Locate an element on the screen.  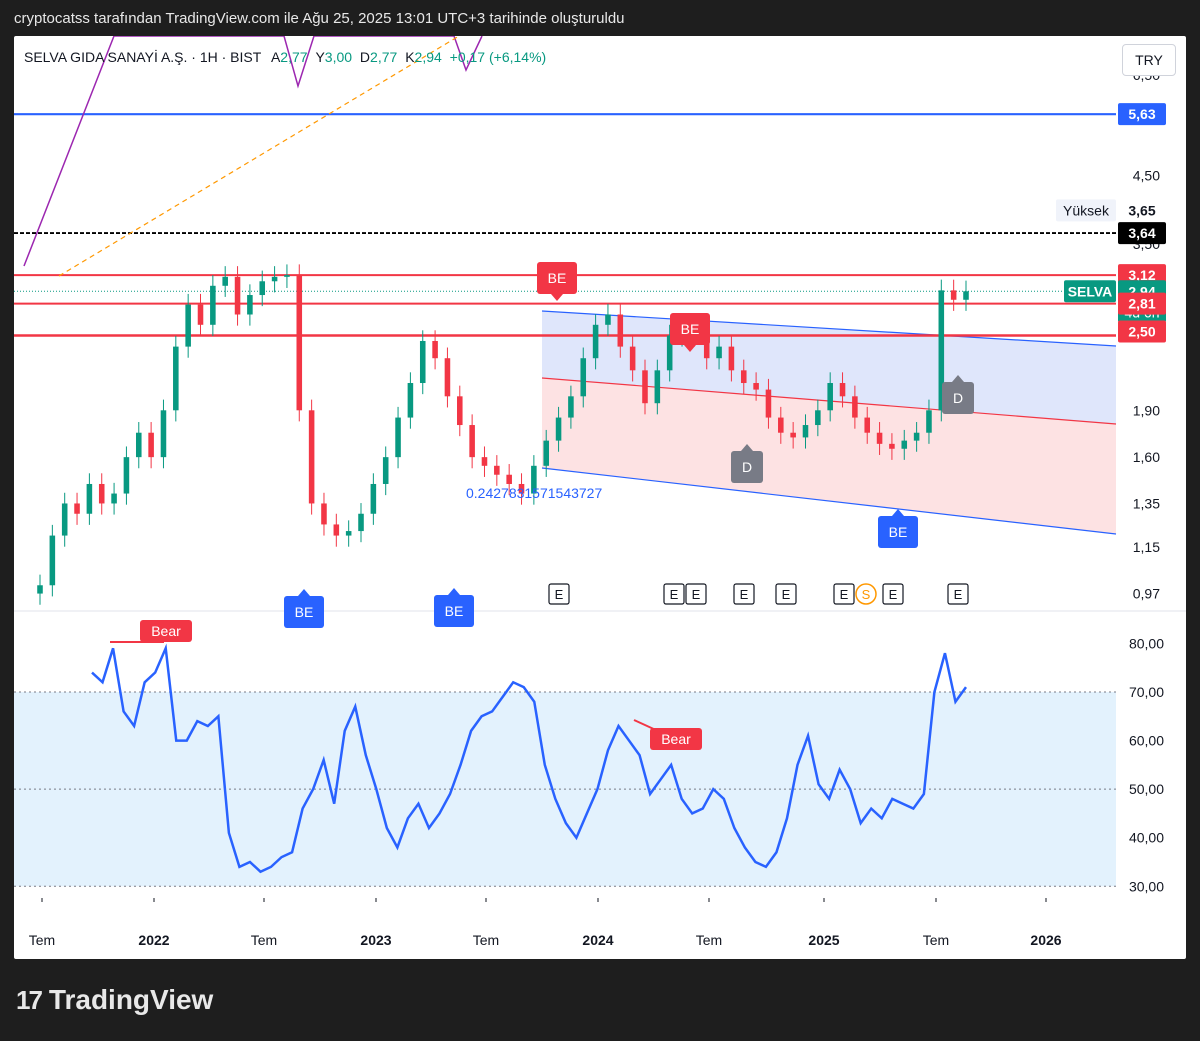
price-axis-tick: 0,97 is located at coordinates (1146, 594).